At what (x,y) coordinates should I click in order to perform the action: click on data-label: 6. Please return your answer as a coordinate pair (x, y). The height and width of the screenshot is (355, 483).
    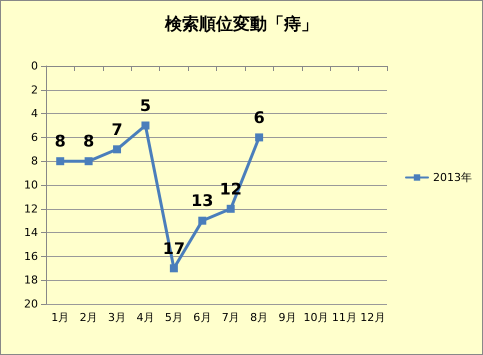
    Looking at the image, I should click on (259, 117).